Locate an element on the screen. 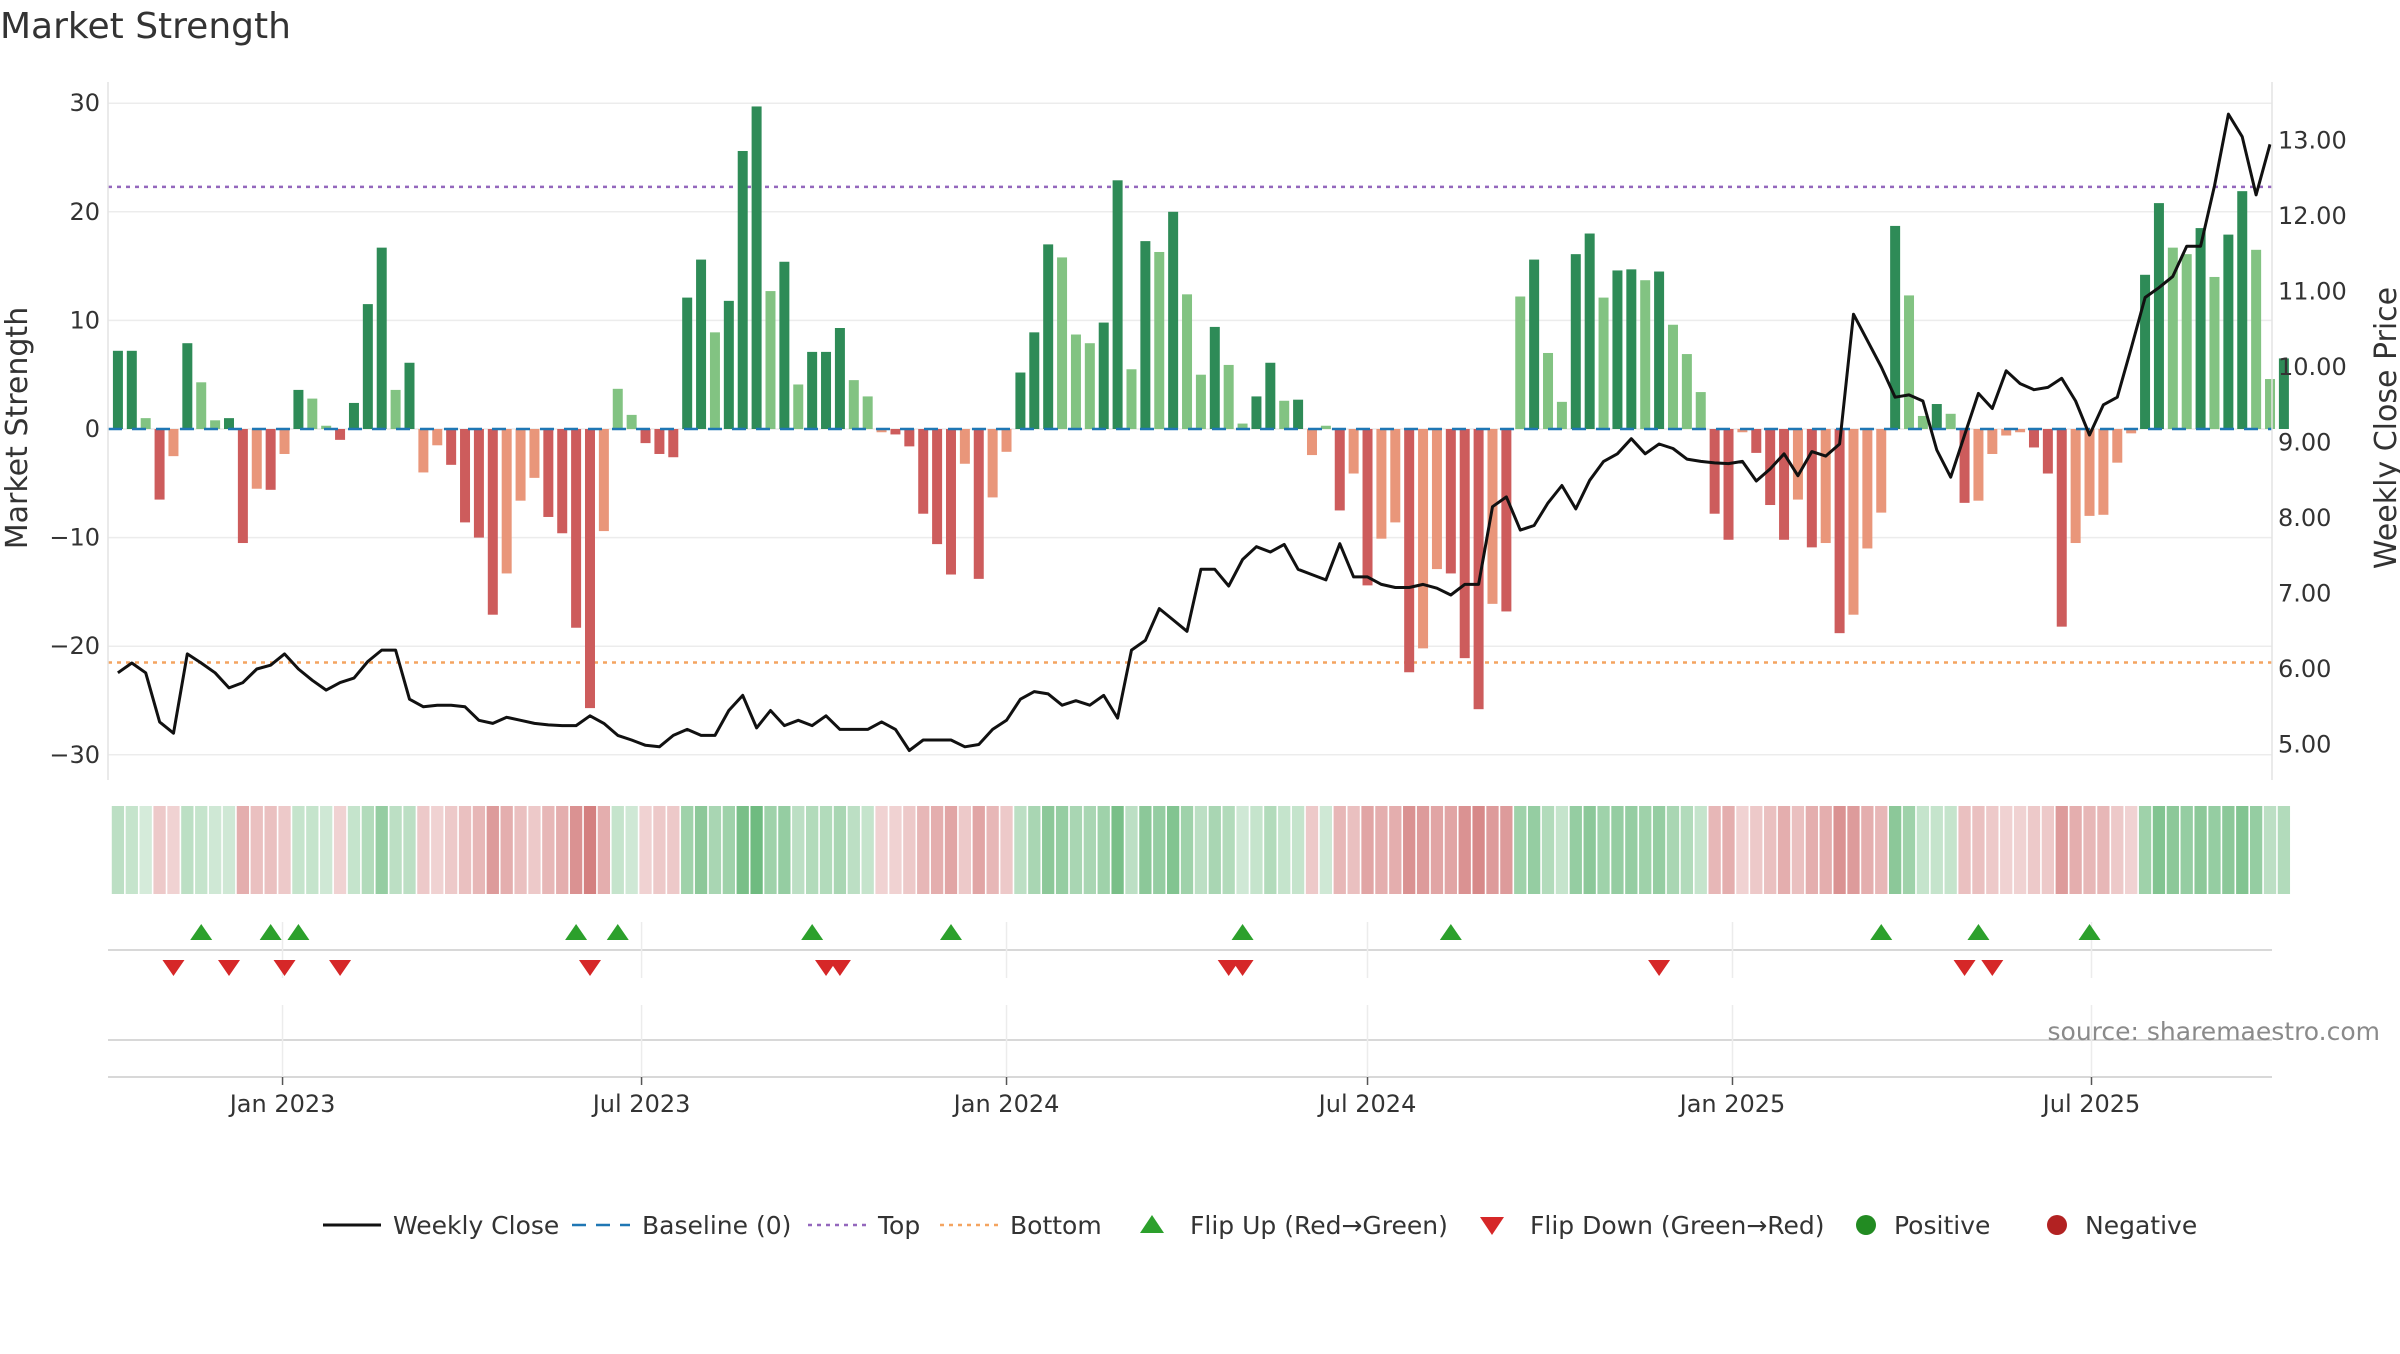  x-tick-label: Jan 2024 is located at coordinates (1006, 1104).